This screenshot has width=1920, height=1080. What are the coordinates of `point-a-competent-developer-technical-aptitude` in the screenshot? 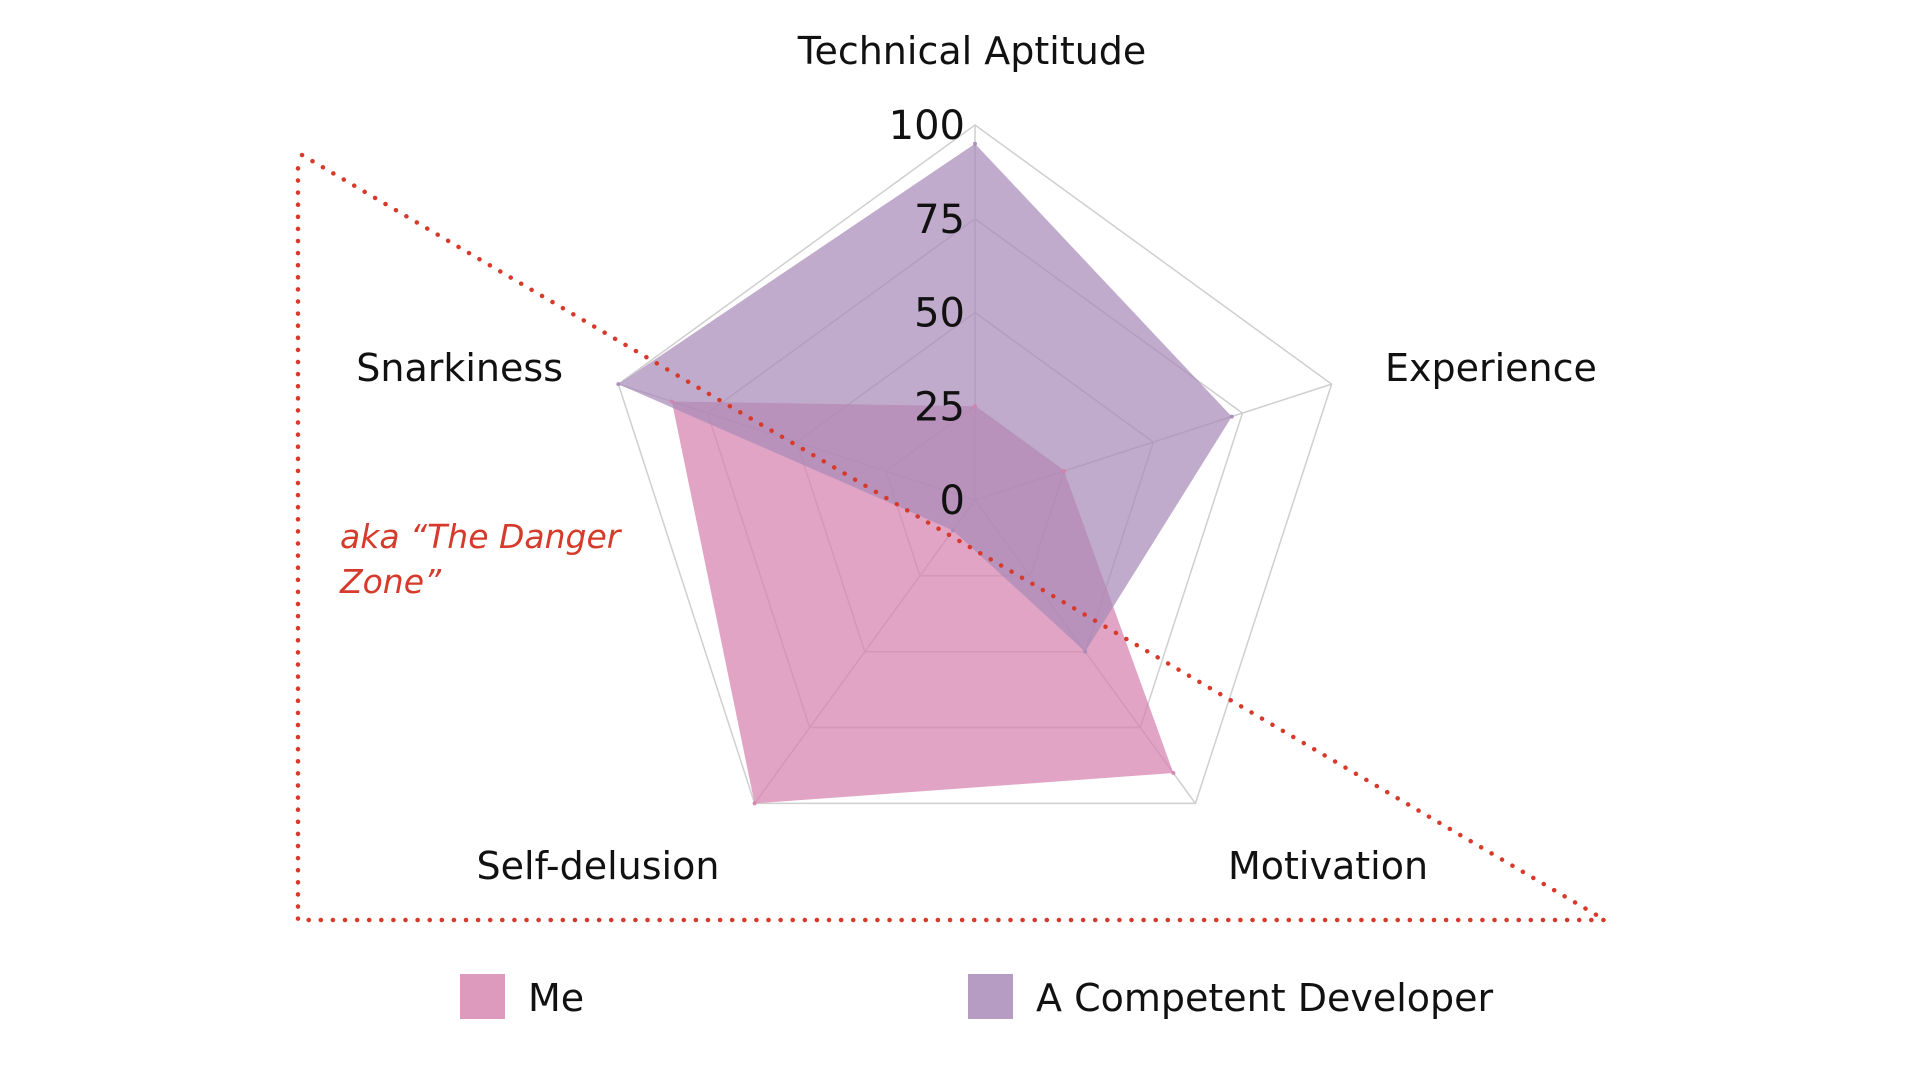 It's located at (975, 143).